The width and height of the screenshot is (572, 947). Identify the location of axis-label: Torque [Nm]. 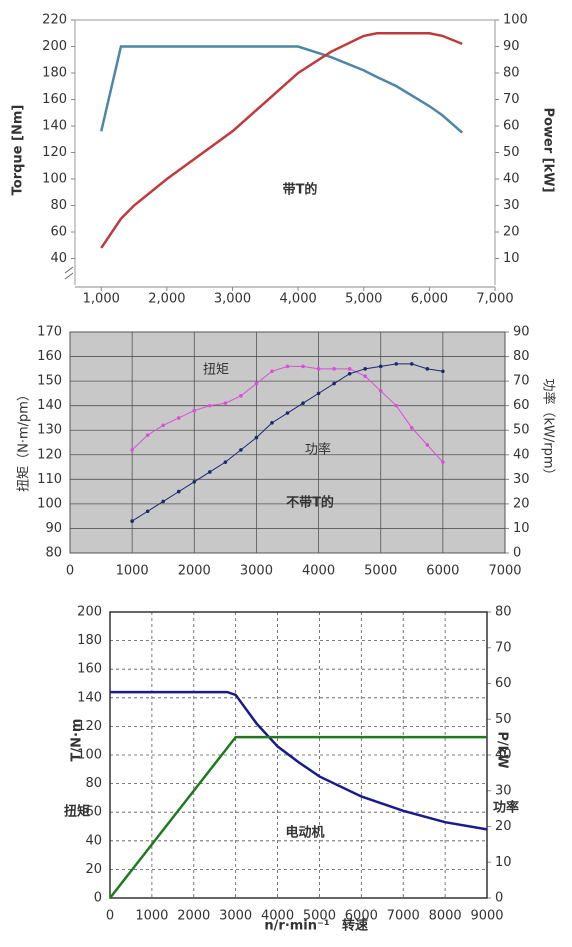
(18, 150).